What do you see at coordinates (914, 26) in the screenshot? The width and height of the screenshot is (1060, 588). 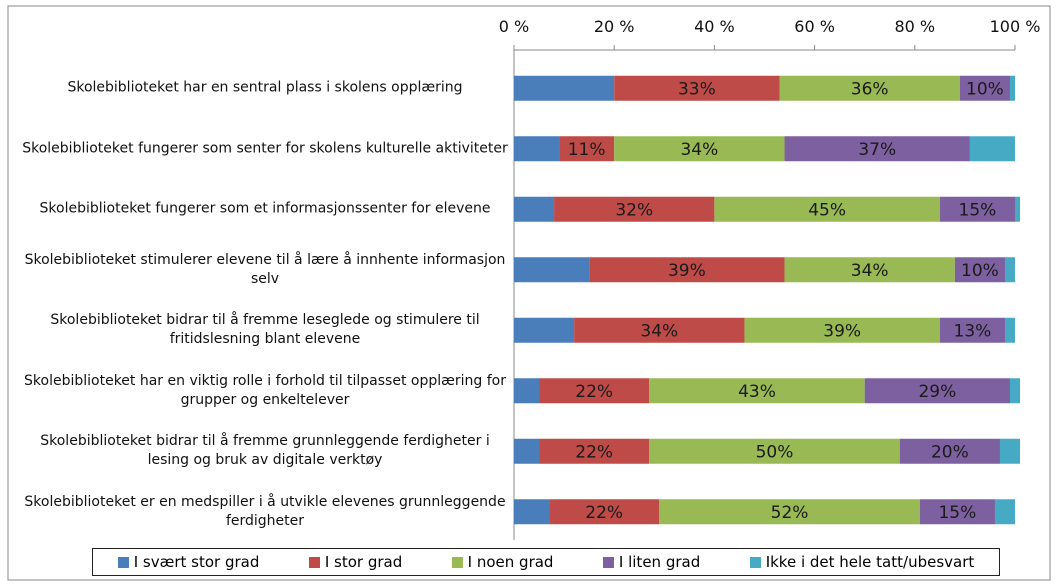 I see `x-tick-label: 80 %` at bounding box center [914, 26].